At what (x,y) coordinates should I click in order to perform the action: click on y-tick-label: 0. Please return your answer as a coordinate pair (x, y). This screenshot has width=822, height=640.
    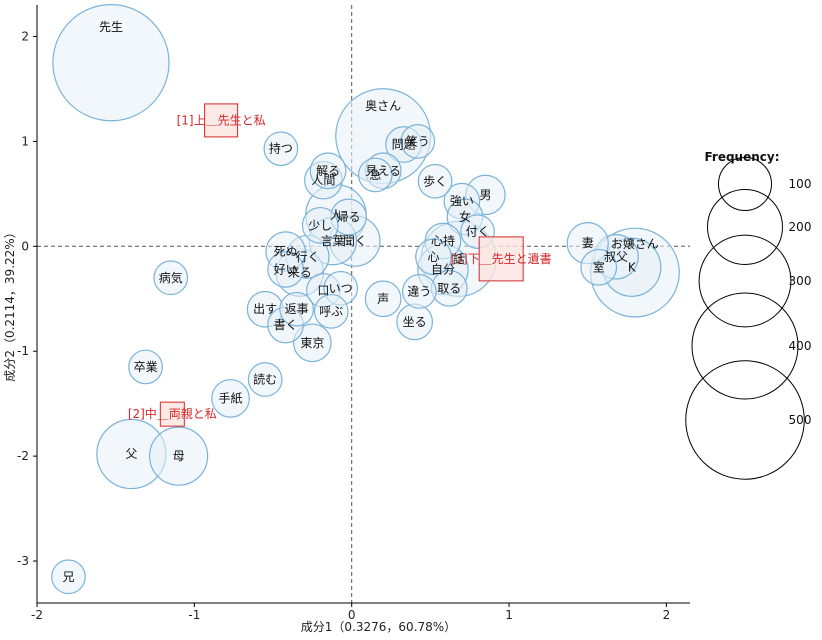
    Looking at the image, I should click on (25, 246).